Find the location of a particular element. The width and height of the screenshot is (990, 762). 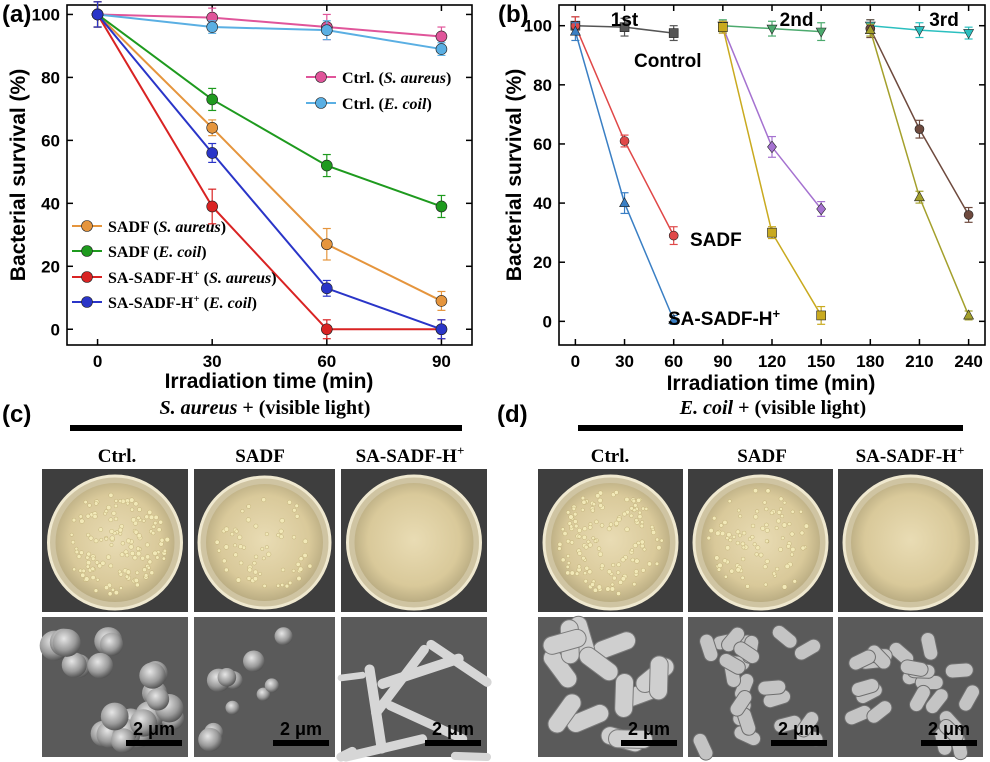

sem-fiber is located at coordinates (384, 748).